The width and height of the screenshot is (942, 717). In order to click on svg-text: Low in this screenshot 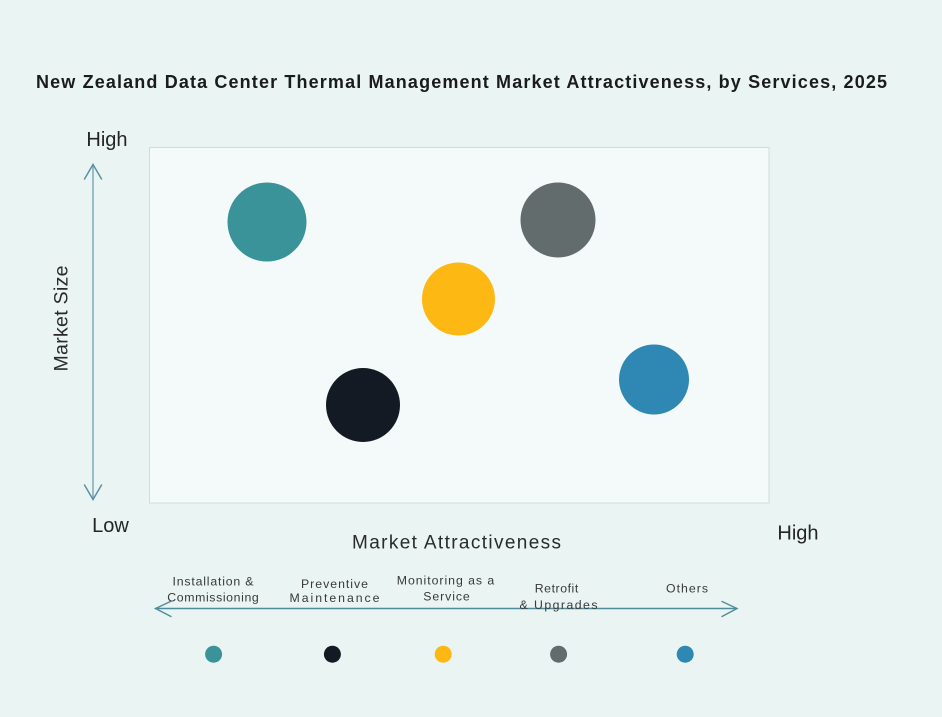, I will do `click(110, 526)`.